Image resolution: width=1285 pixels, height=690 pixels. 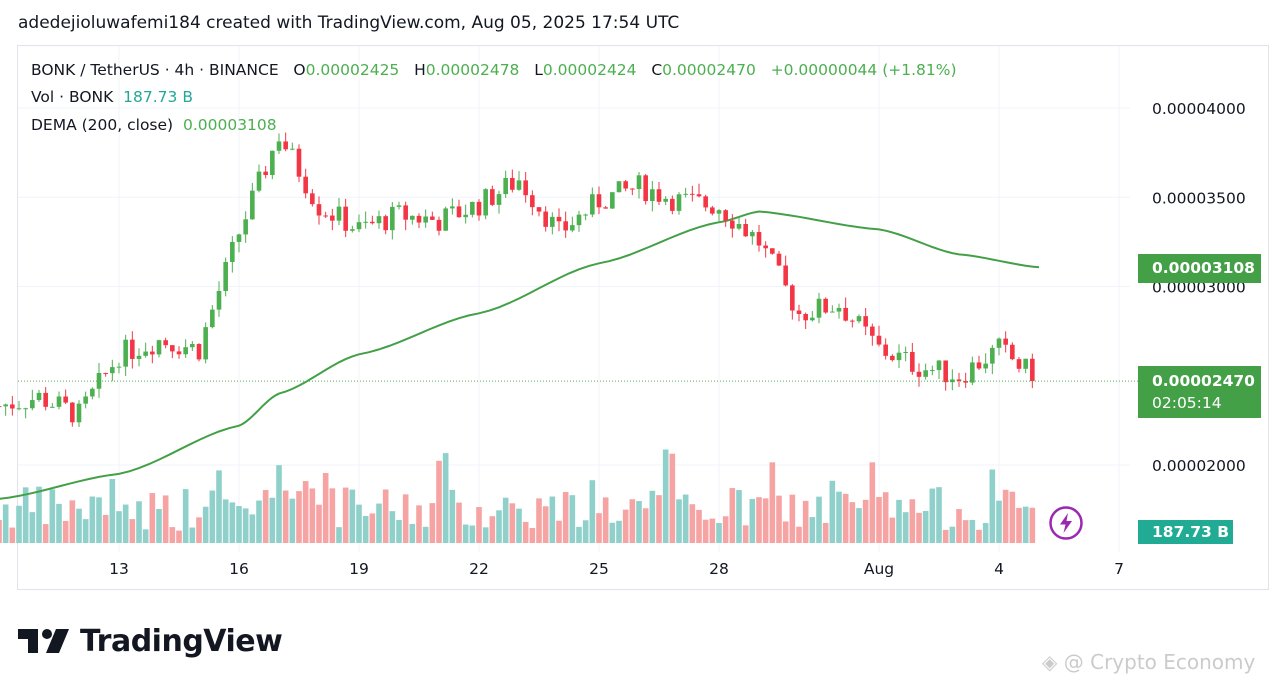 What do you see at coordinates (1199, 392) in the screenshot?
I see `last-price-tag: 0.00002470 02:05:14` at bounding box center [1199, 392].